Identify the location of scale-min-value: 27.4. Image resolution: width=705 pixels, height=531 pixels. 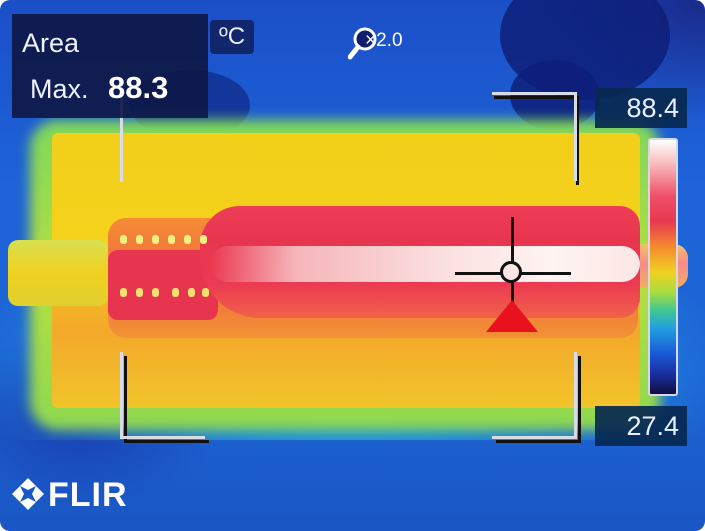
(641, 426).